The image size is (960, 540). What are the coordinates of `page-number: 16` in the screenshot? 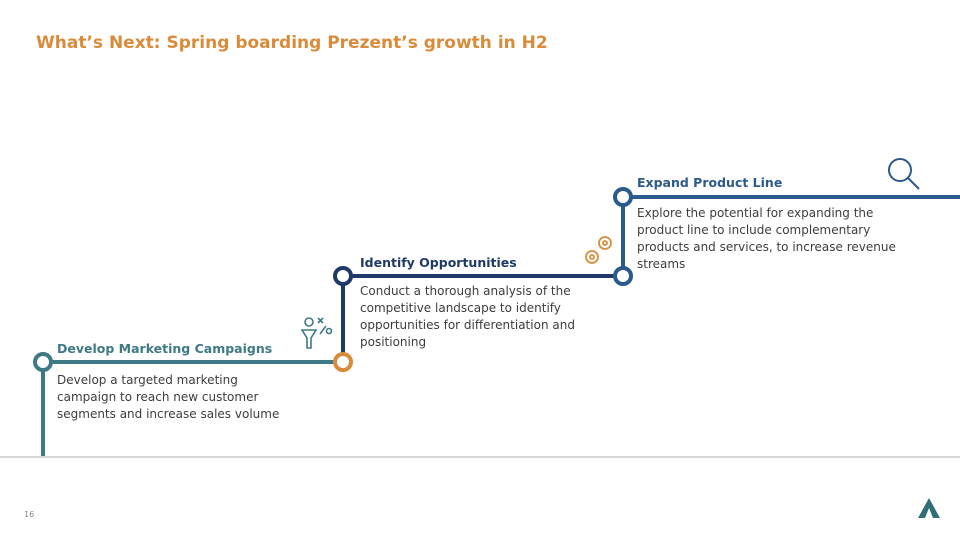 It's located at (29, 514).